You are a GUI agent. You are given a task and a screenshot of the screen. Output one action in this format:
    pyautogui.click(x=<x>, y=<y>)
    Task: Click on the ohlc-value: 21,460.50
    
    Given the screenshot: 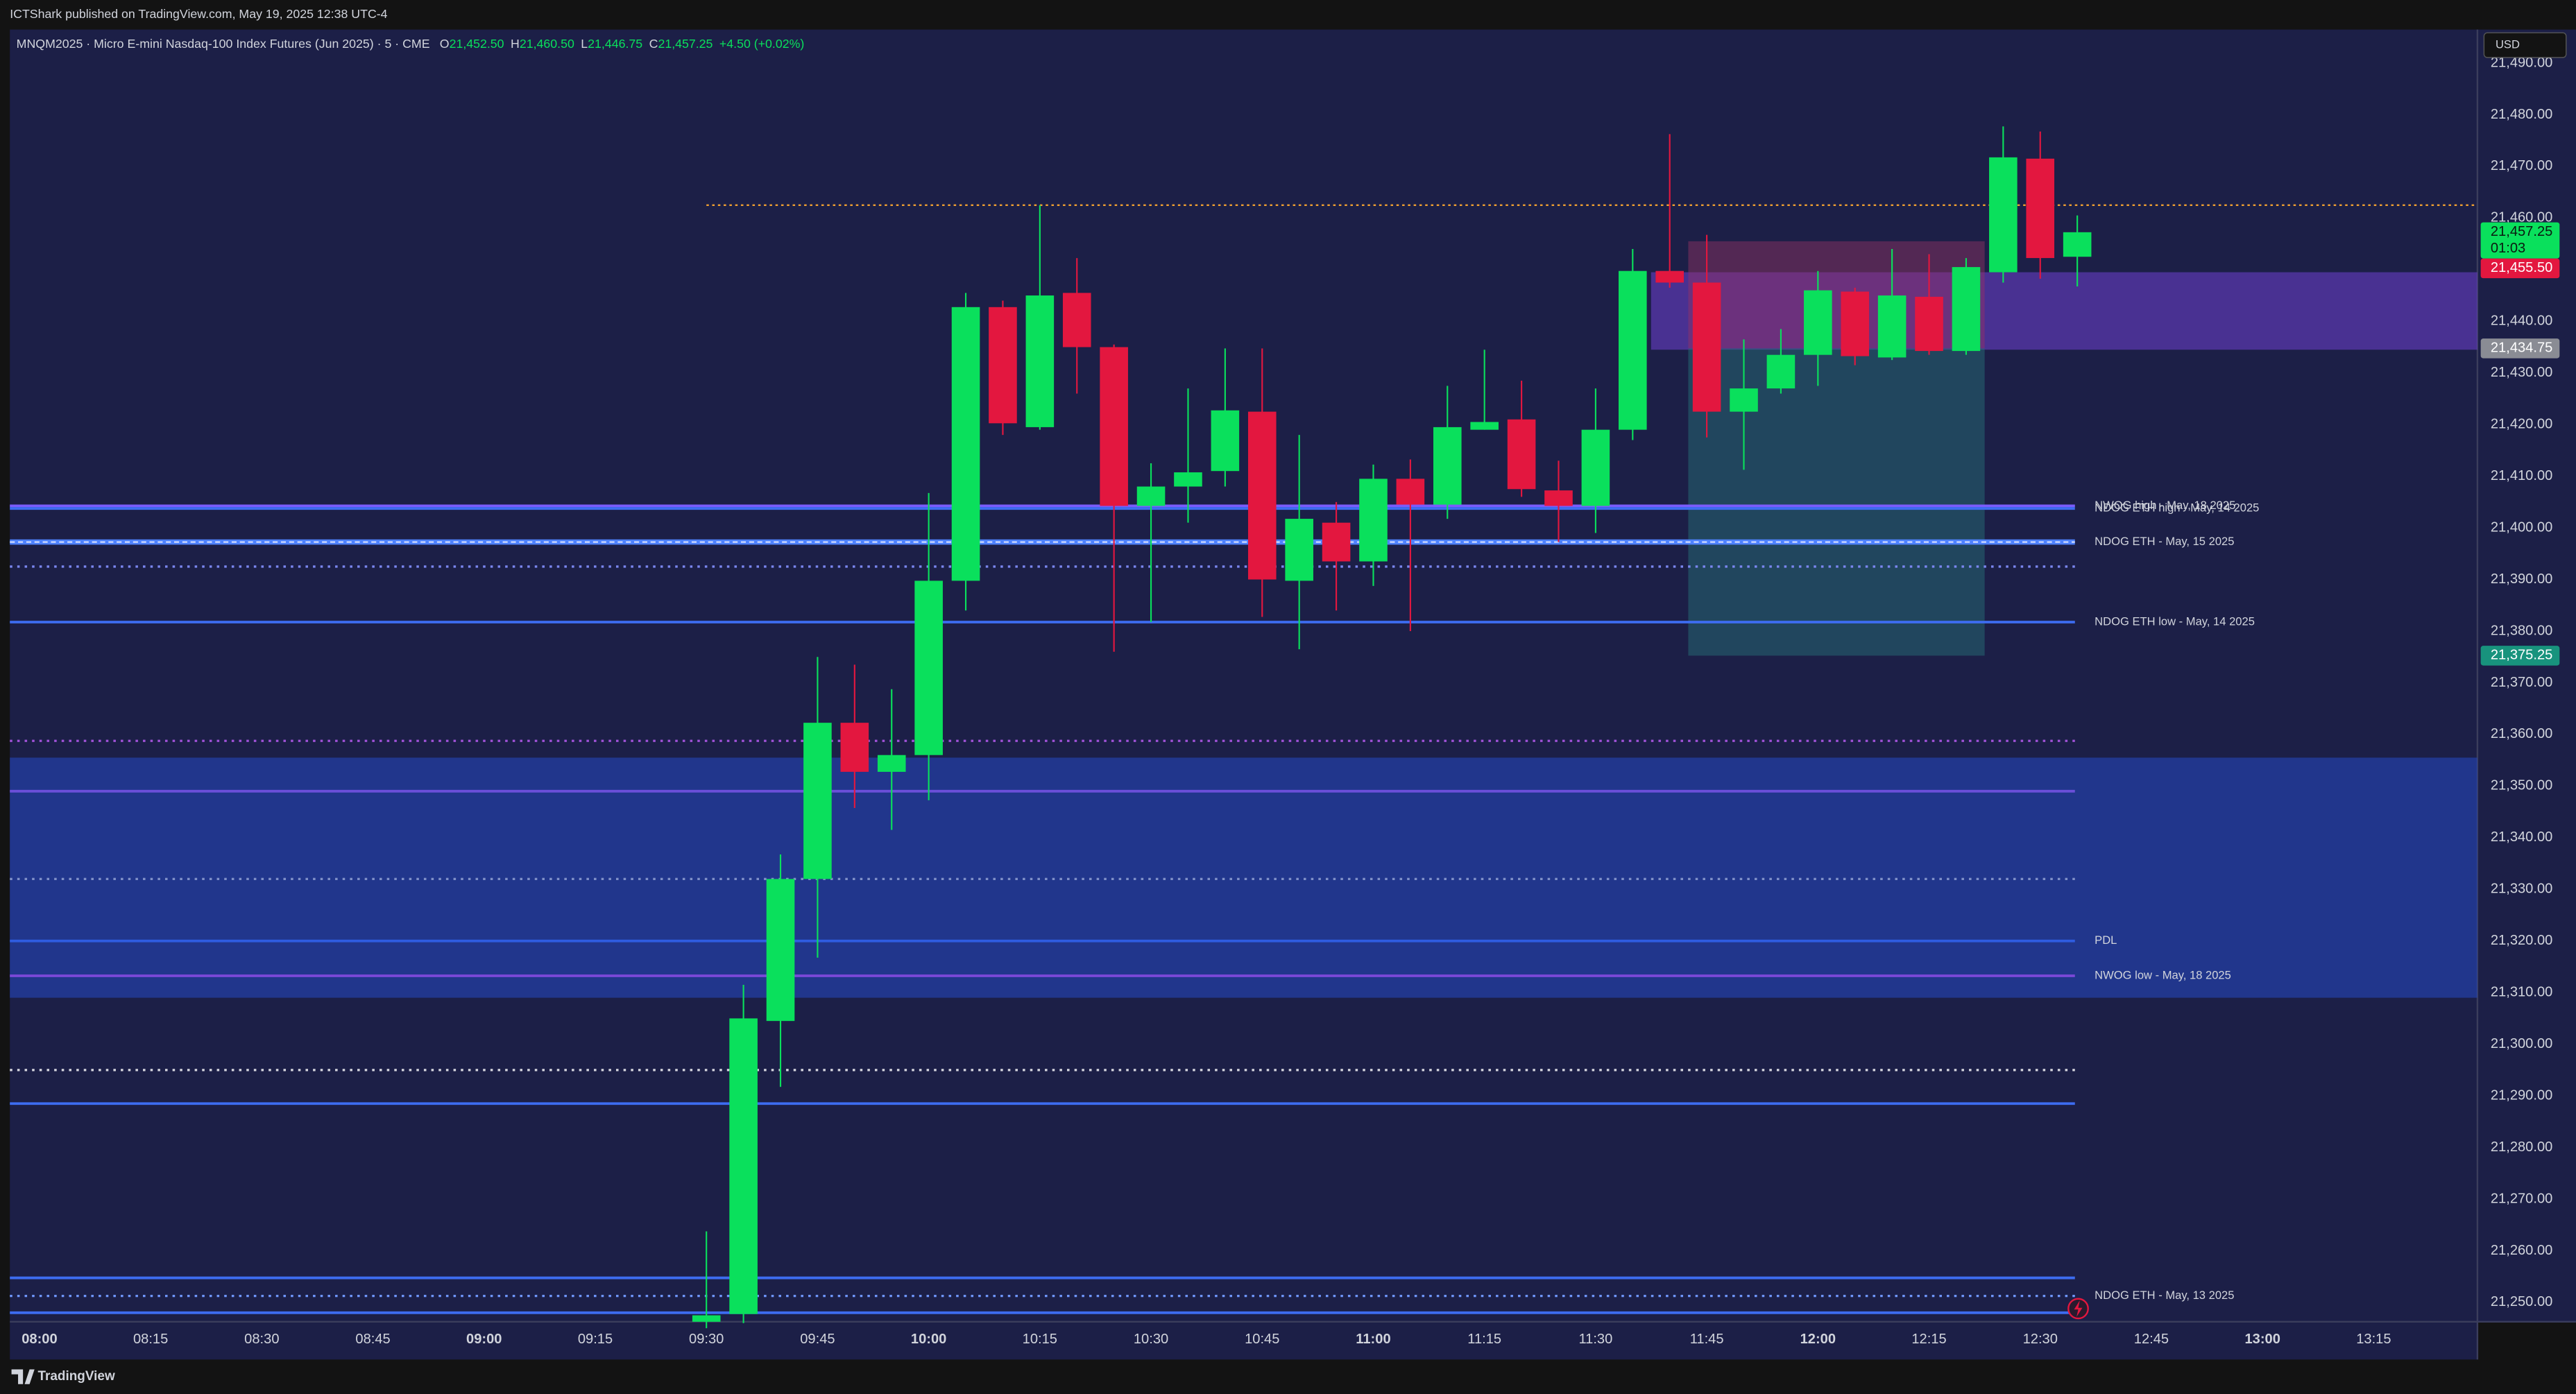 What is the action you would take?
    pyautogui.click(x=547, y=44)
    